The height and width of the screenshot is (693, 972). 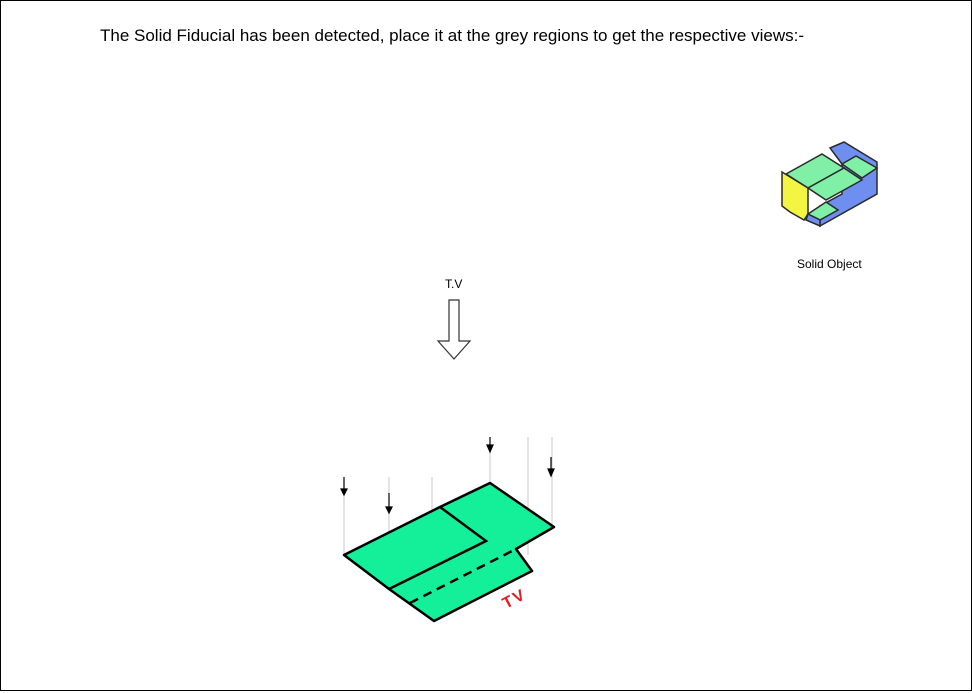 What do you see at coordinates (835, 184) in the screenshot?
I see `solid-top-face-front` at bounding box center [835, 184].